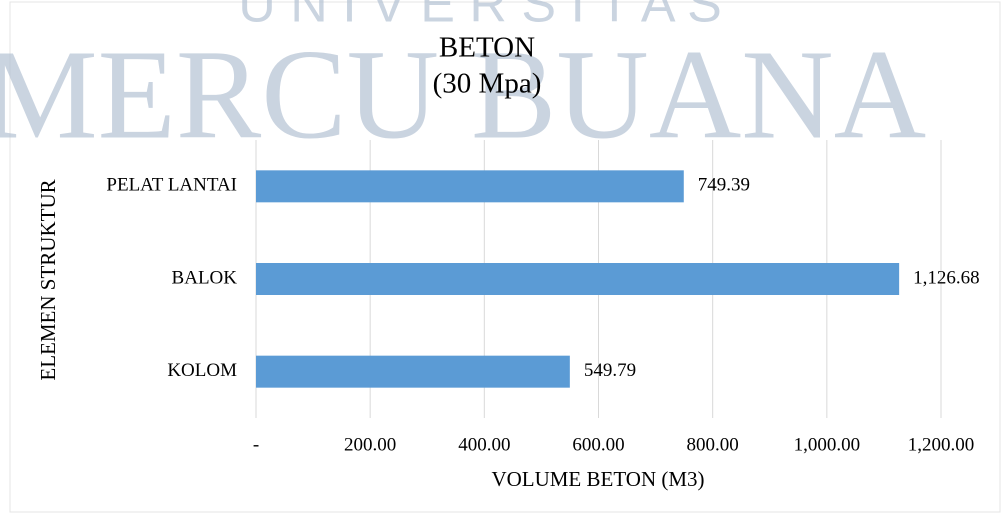 The width and height of the screenshot is (1003, 516). I want to click on x-axis-label: VOLUME BETON (M3), so click(597, 479).